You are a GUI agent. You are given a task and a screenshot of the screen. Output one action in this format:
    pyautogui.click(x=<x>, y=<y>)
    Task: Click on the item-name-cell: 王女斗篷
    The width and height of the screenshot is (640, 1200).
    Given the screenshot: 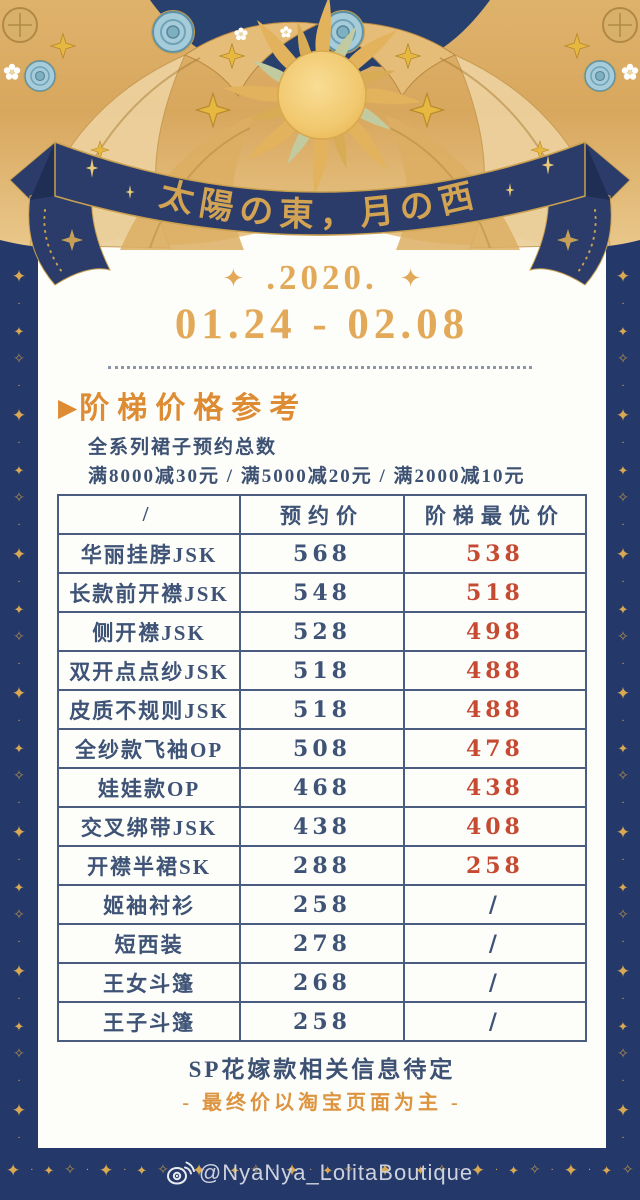 What is the action you would take?
    pyautogui.click(x=149, y=982)
    